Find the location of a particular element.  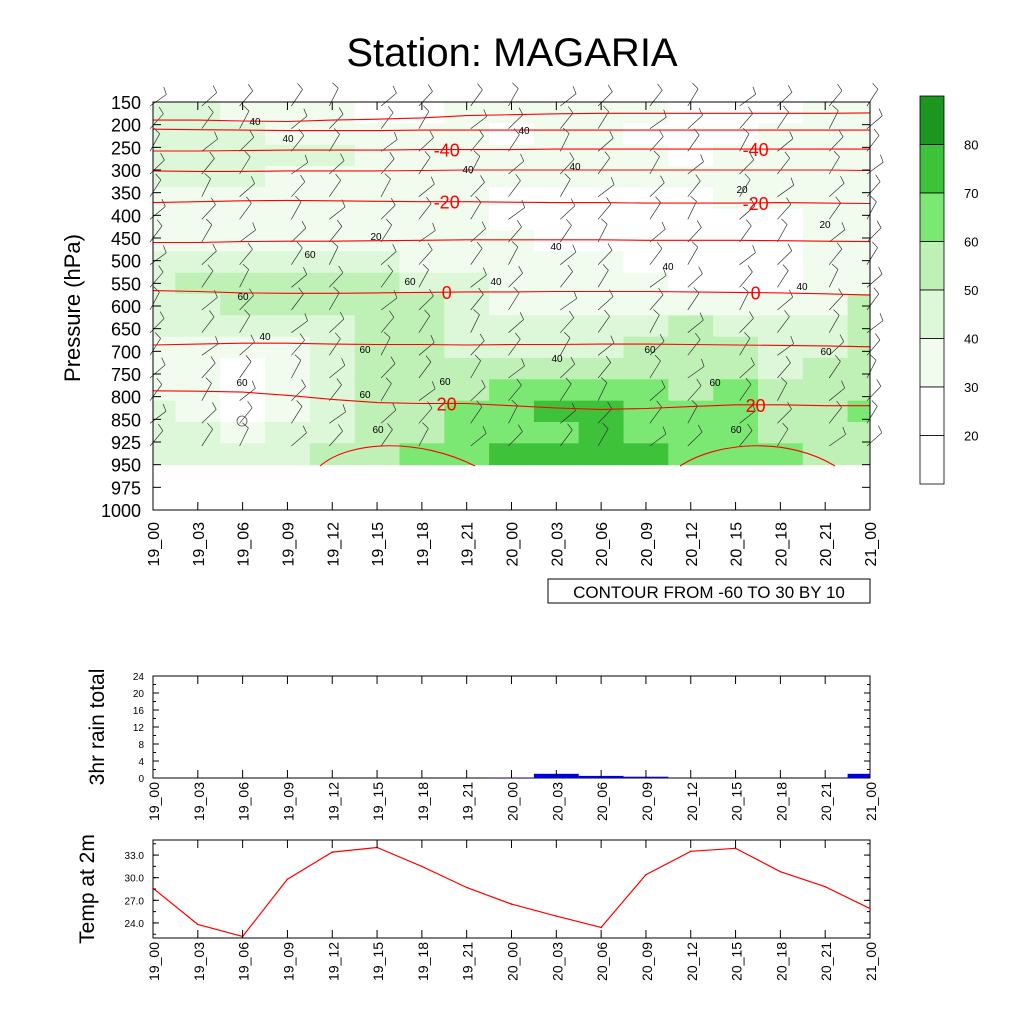

humidity-contour-label: 60 is located at coordinates (310, 255).